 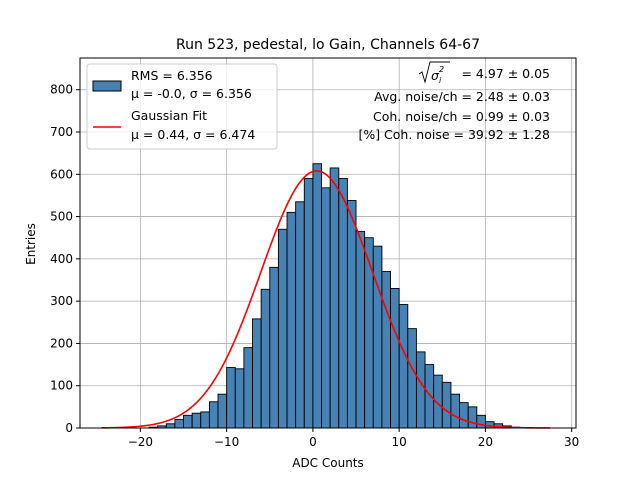 What do you see at coordinates (191, 93) in the screenshot?
I see `legend-stats-label: μ = -0.0, σ = 6.356` at bounding box center [191, 93].